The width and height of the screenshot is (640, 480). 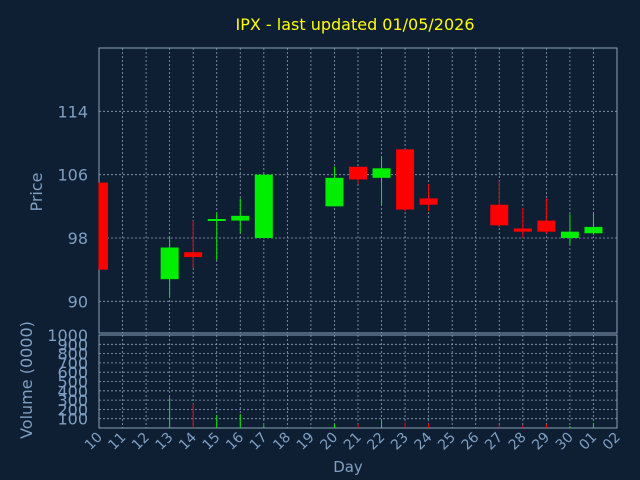 What do you see at coordinates (141, 442) in the screenshot?
I see `day-tick-label: 12` at bounding box center [141, 442].